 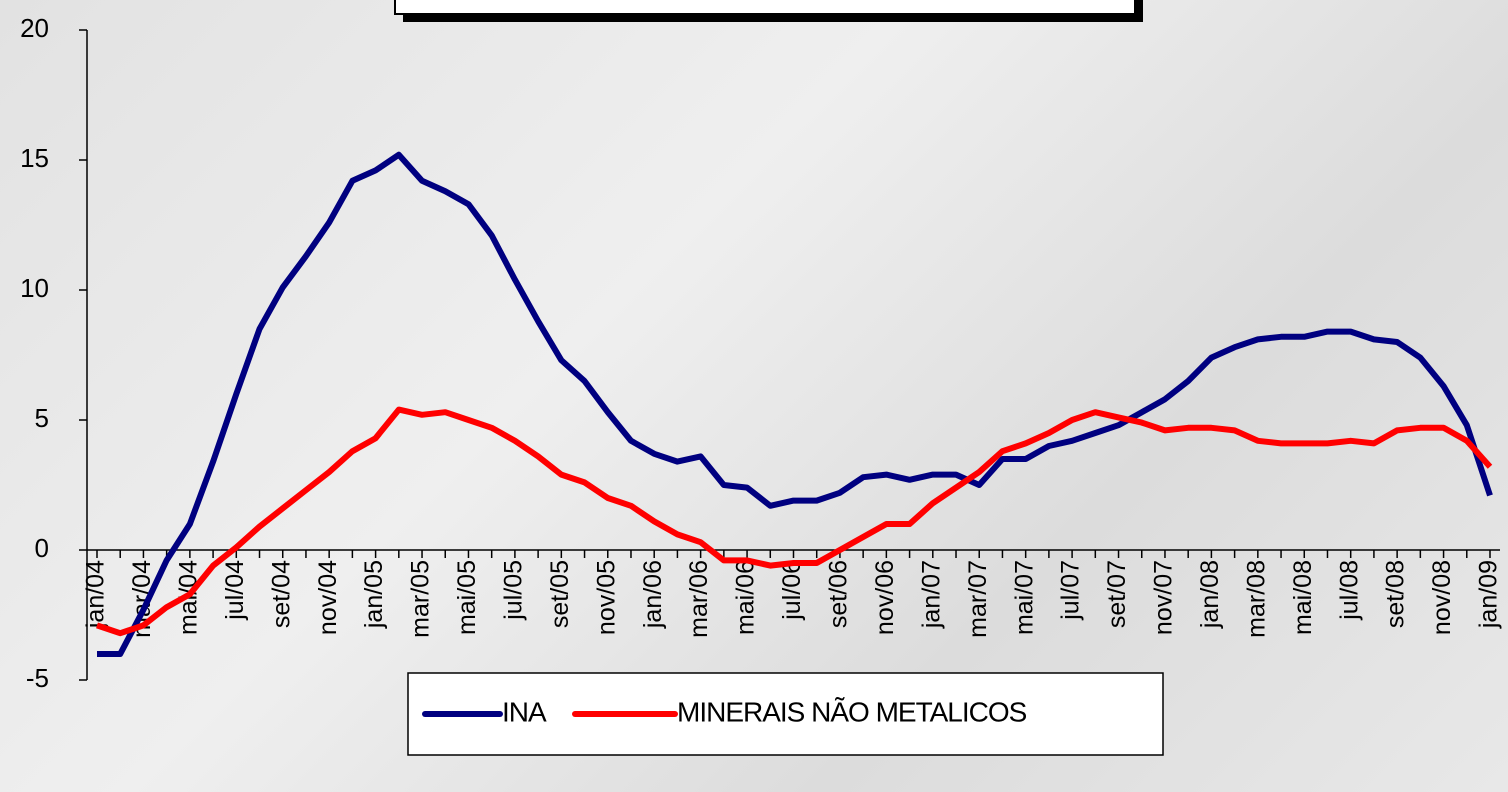 I want to click on x-tick-label: set/04, so click(x=281, y=594).